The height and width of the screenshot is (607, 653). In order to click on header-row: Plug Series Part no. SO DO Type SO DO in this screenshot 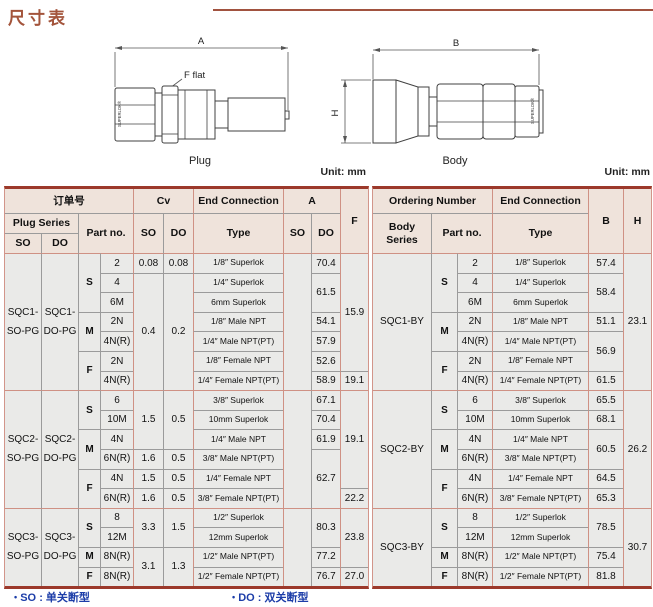, I will do `click(186, 233)`.